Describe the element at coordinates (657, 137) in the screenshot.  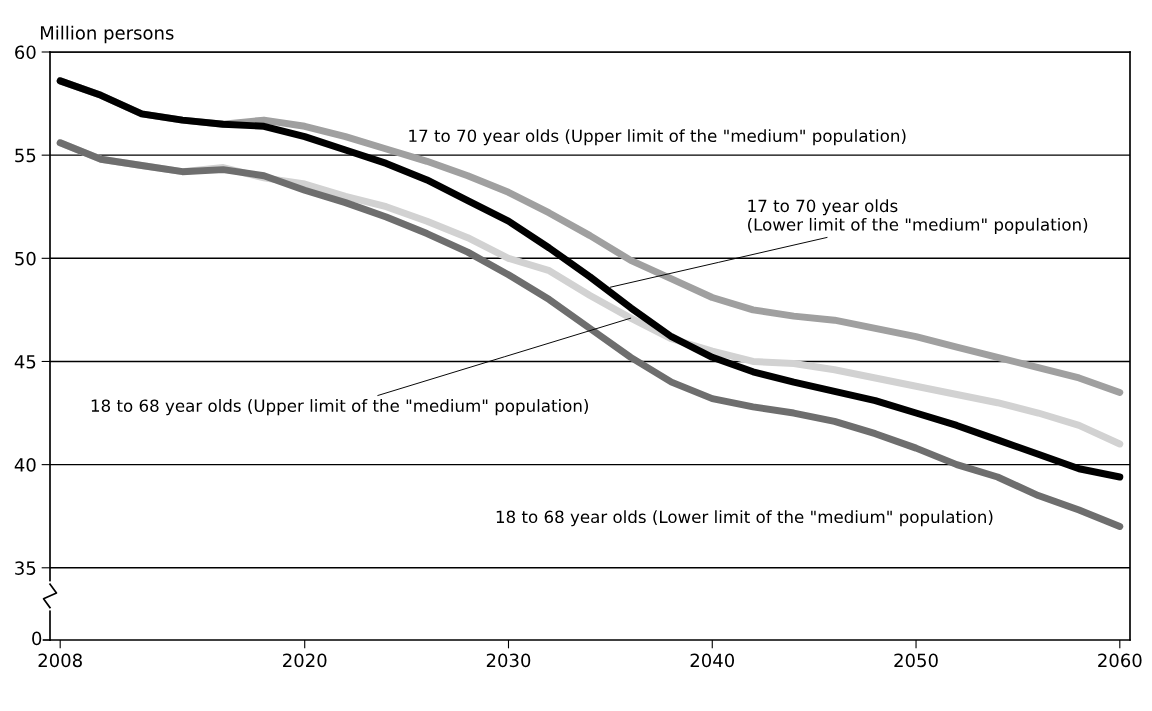
I see `annotation: 17 to 70 year olds (Upper limit of the "medium" population)` at that location.